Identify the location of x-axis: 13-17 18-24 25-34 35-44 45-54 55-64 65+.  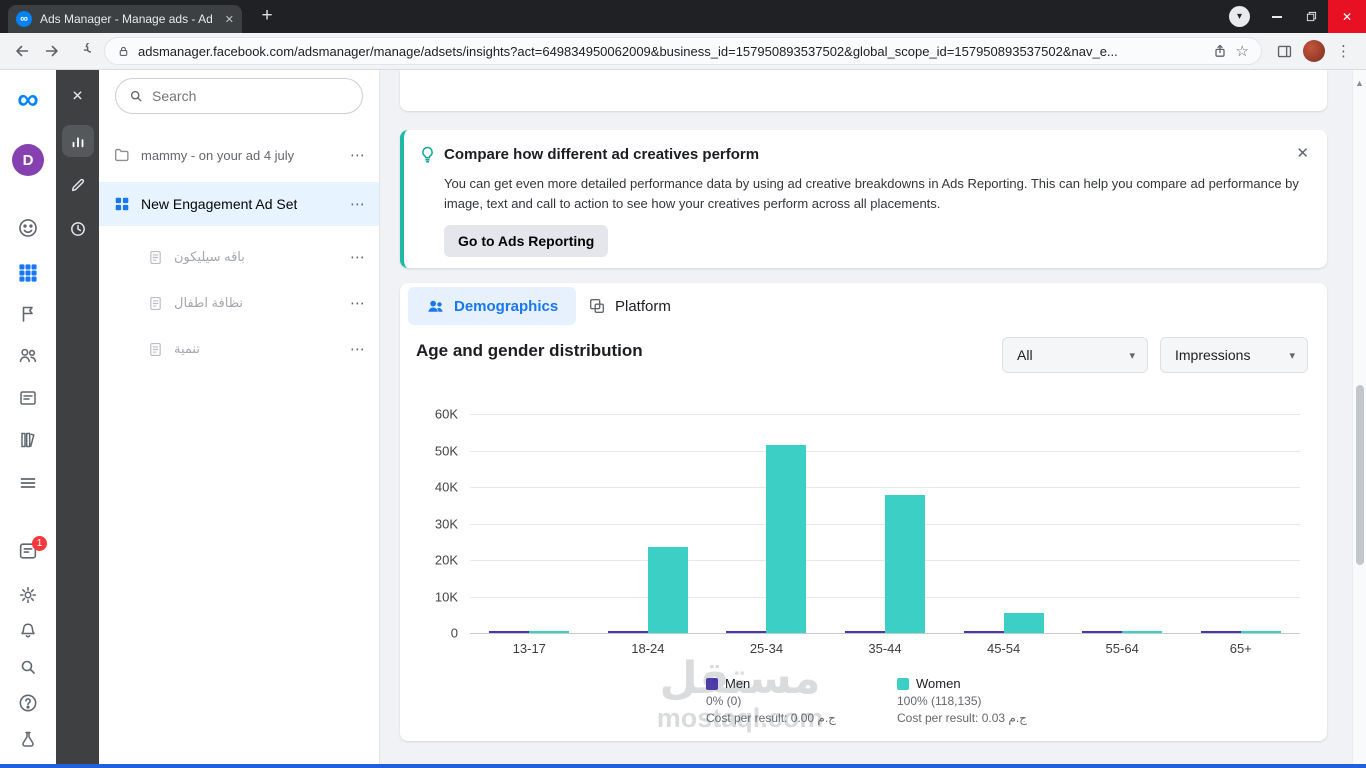
(885, 648).